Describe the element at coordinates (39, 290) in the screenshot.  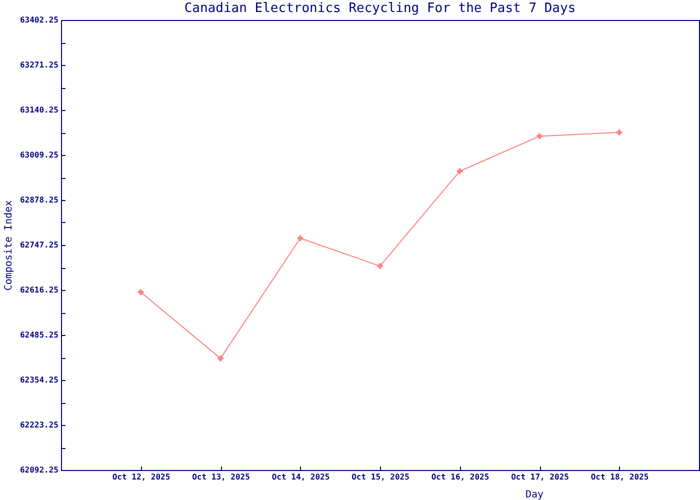
I see `y-tick-label: 62616.25` at that location.